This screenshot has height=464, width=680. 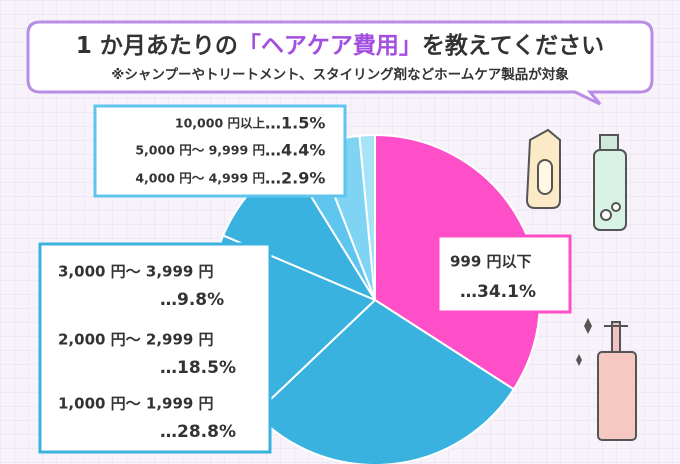 What do you see at coordinates (498, 292) in the screenshot?
I see `value-label: …34.1%` at bounding box center [498, 292].